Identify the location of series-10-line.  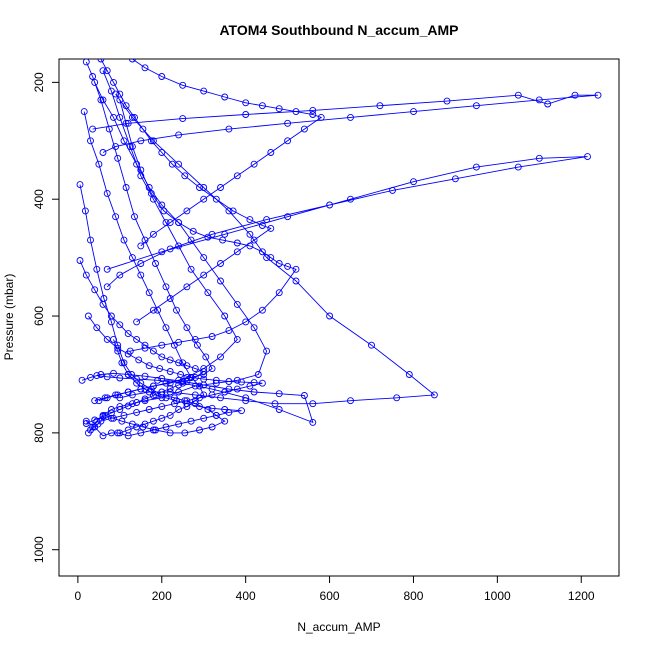
(208, 225).